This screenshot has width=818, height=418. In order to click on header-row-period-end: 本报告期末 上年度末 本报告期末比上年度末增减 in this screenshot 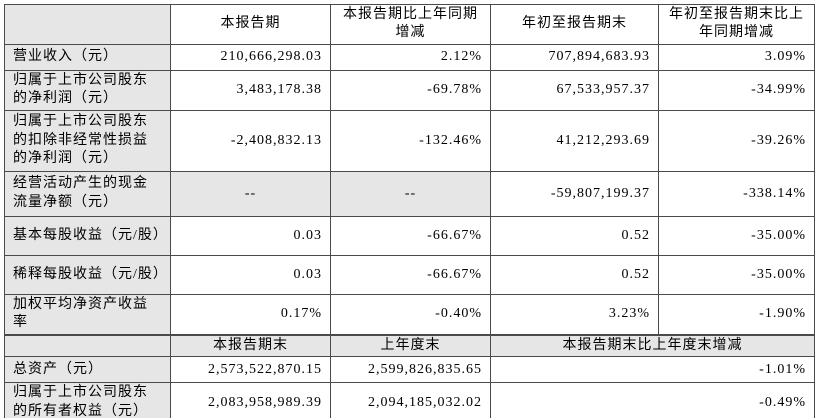, I will do `click(409, 345)`.